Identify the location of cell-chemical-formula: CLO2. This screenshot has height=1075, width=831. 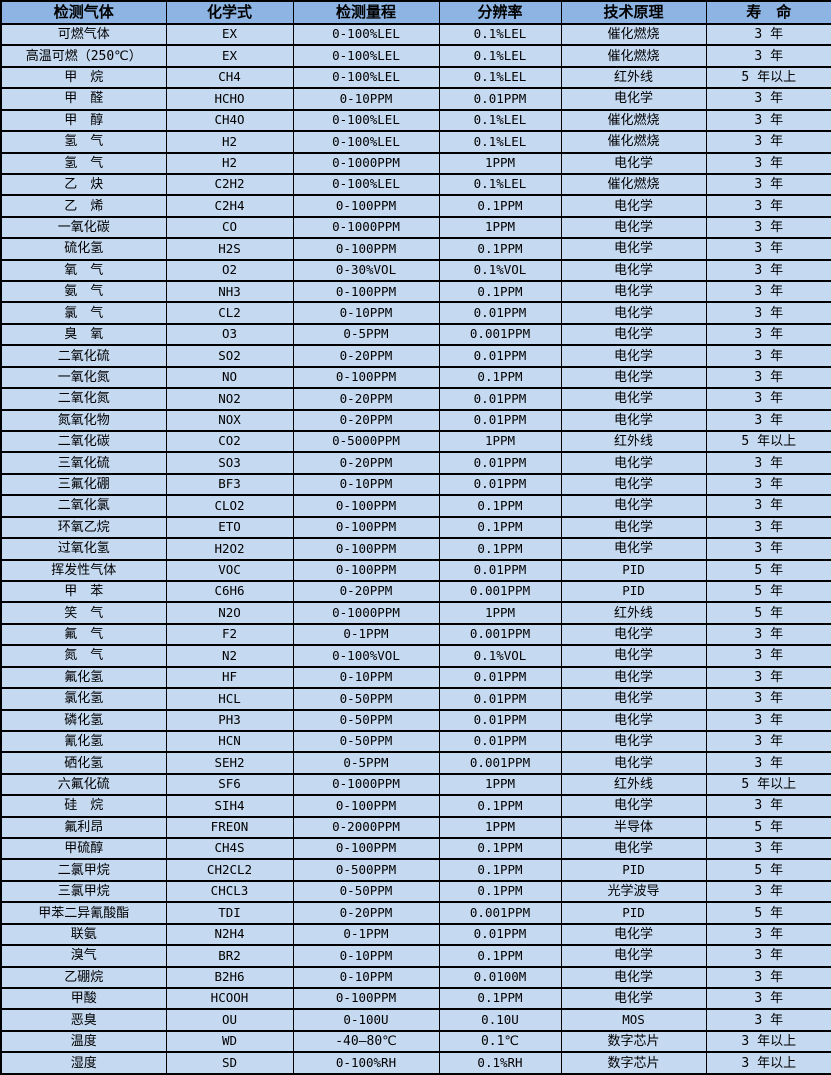
(229, 506).